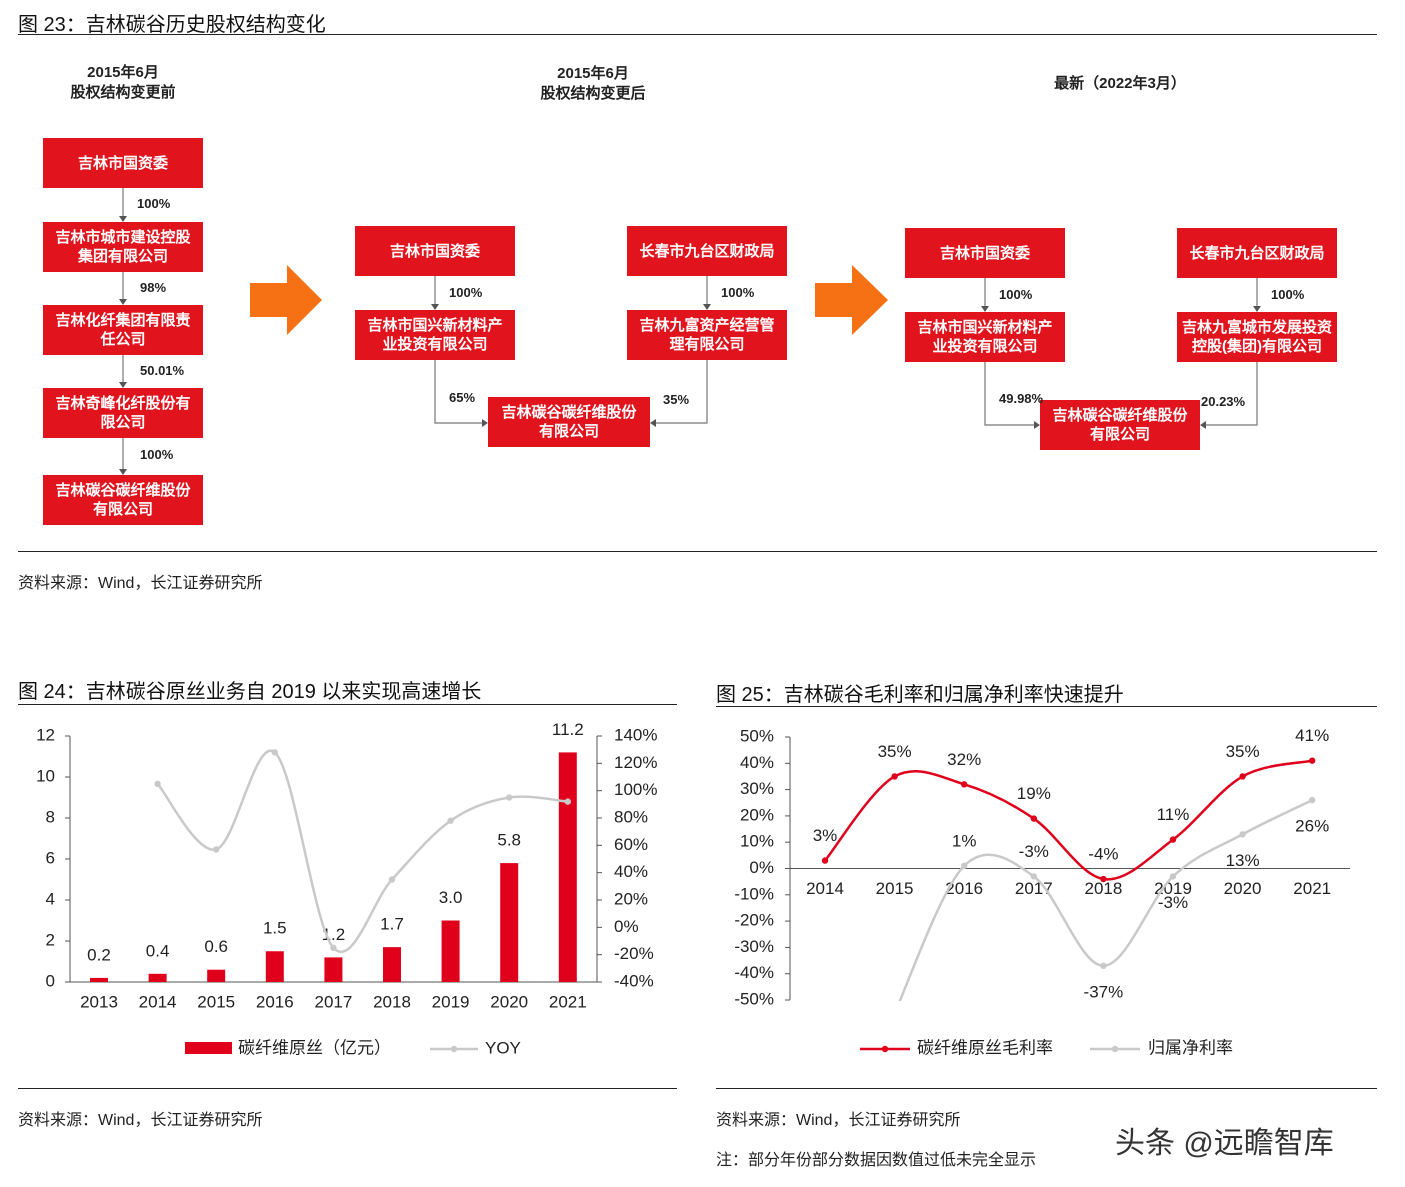 This screenshot has width=1405, height=1187. Describe the element at coordinates (1243, 860) in the screenshot. I see `data-label: 13%` at that location.